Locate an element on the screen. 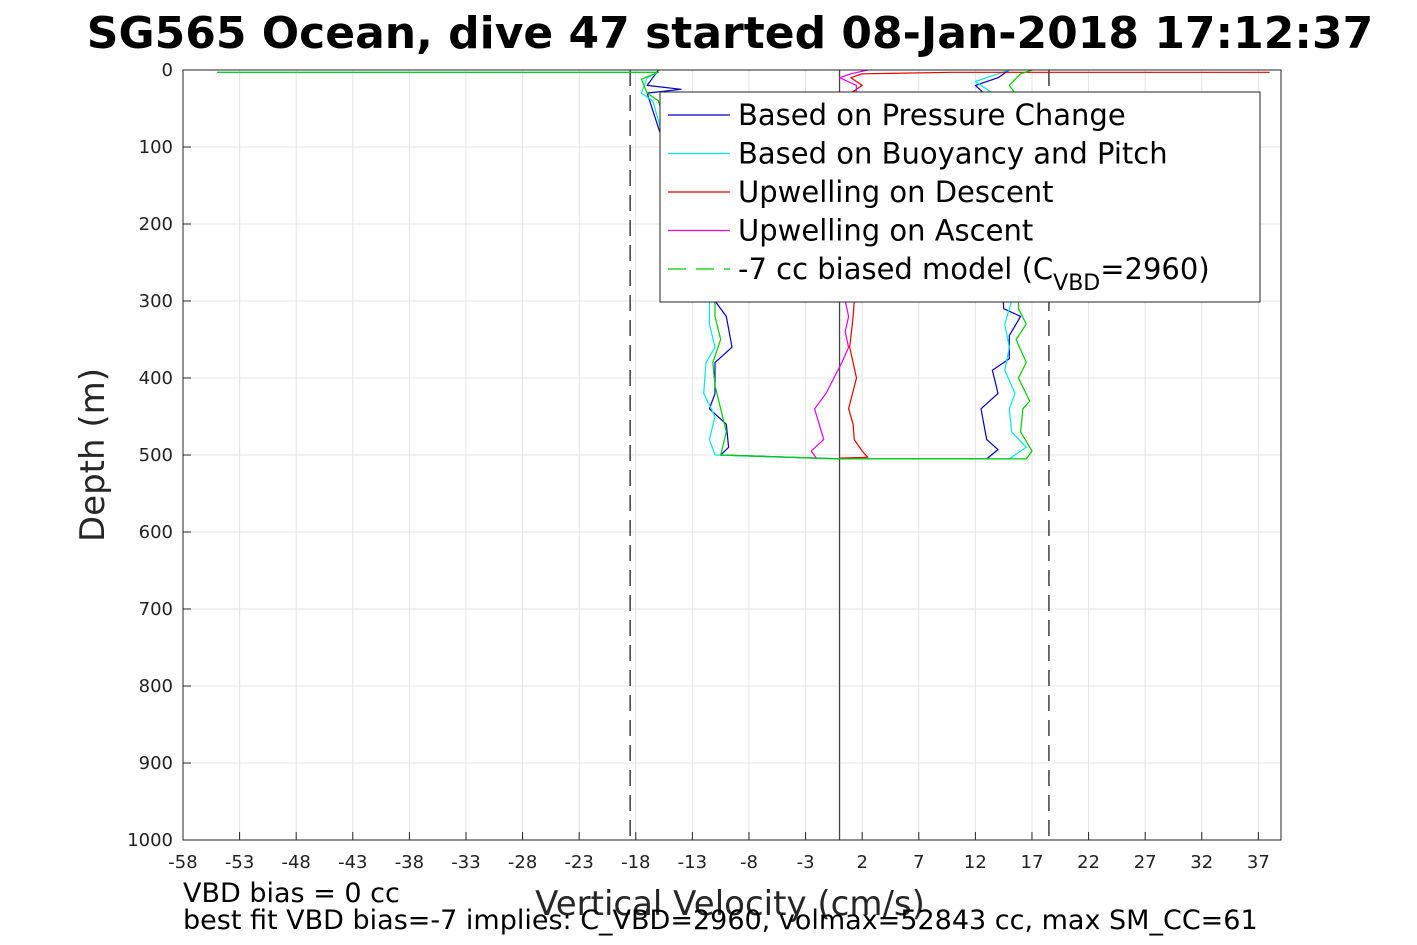 This screenshot has height=945, width=1417. legend-label-suffix: =2960) is located at coordinates (1154, 269).